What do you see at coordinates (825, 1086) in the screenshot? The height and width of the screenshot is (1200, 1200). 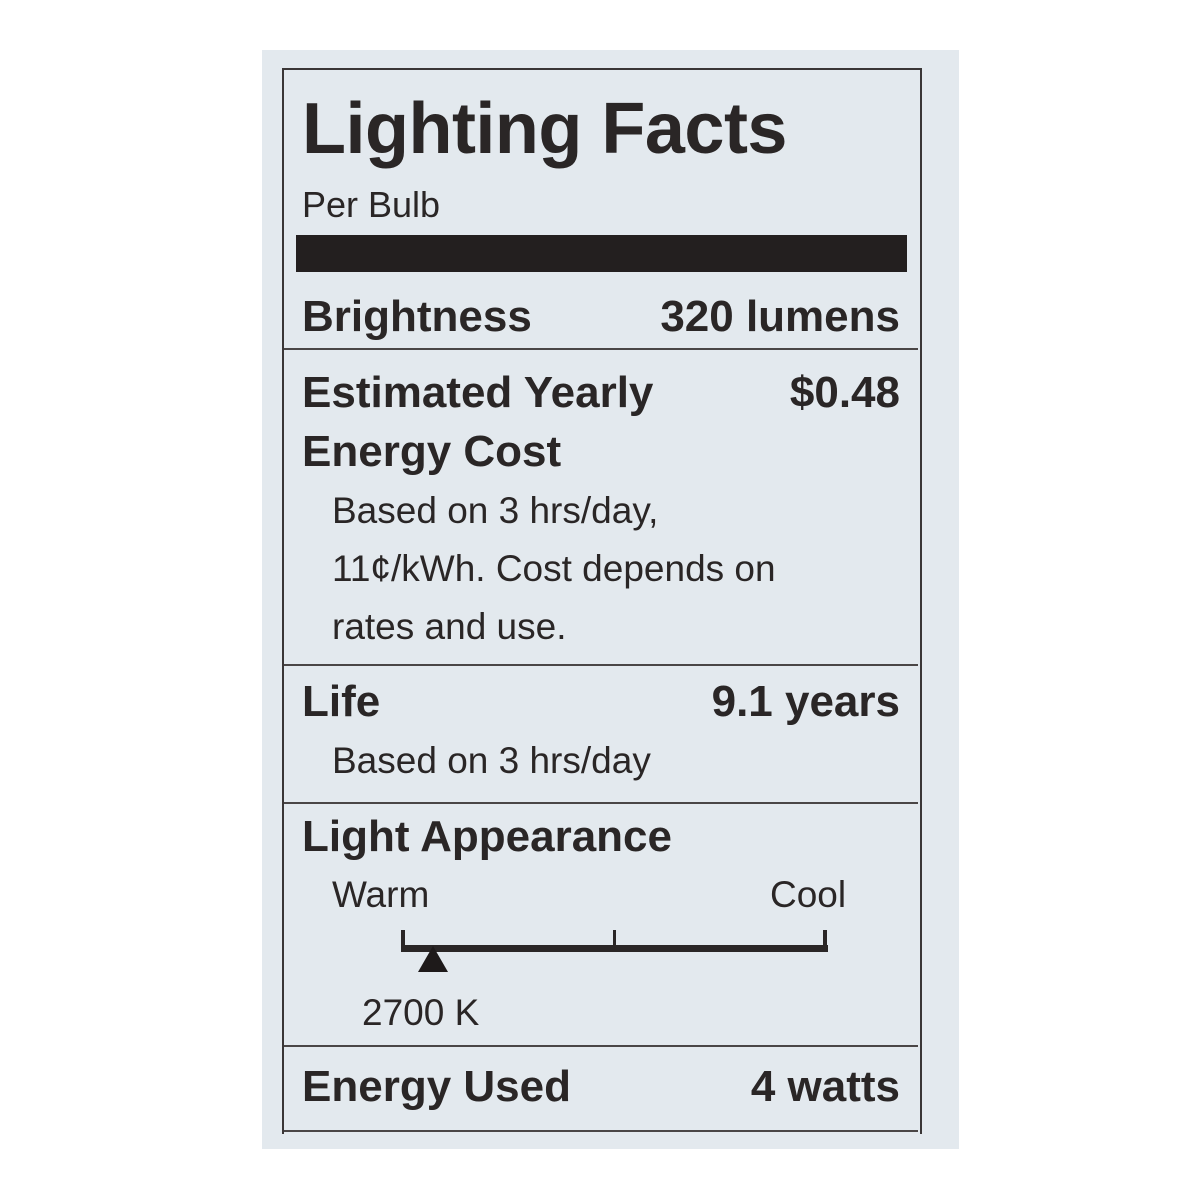 I see `energy-value: 4 watts` at bounding box center [825, 1086].